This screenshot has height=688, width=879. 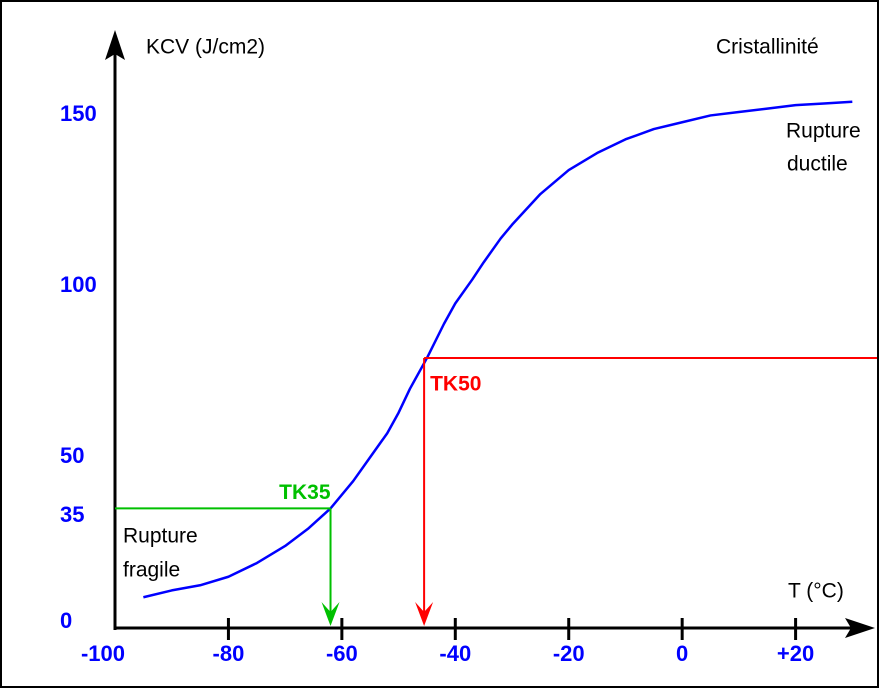 What do you see at coordinates (205, 47) in the screenshot?
I see `y-axis-label: KCV (J/cm2)` at bounding box center [205, 47].